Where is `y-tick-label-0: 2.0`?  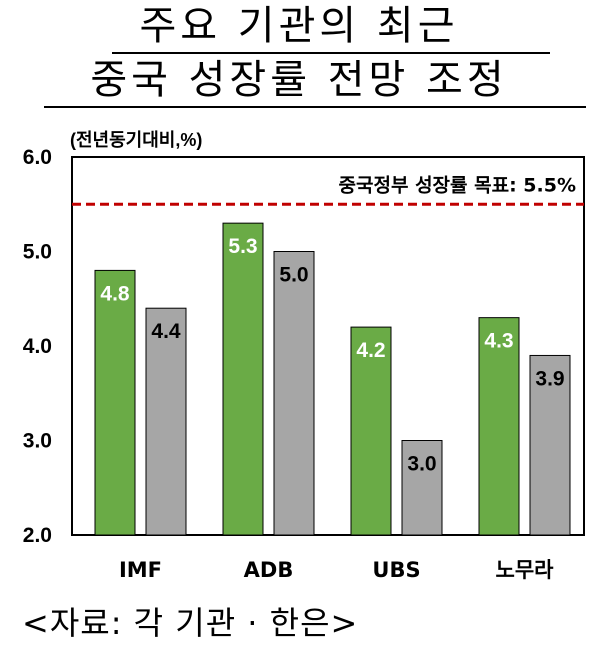
y-tick-label-0: 2.0 is located at coordinates (37, 535).